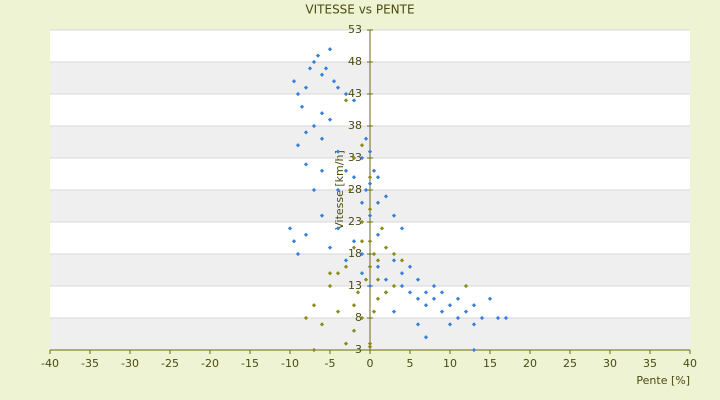  What do you see at coordinates (490, 363) in the screenshot?
I see `x-tick-label: 15` at bounding box center [490, 363].